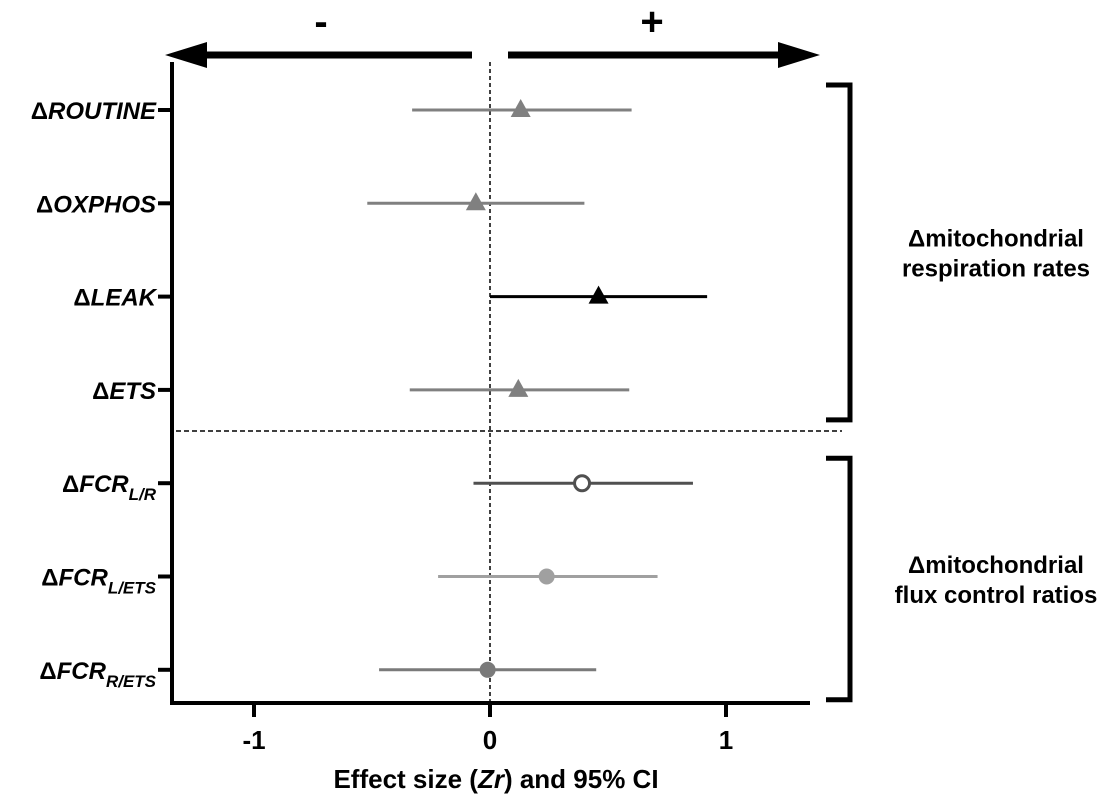  Describe the element at coordinates (996, 268) in the screenshot. I see `group-label-line: respiration rates` at that location.